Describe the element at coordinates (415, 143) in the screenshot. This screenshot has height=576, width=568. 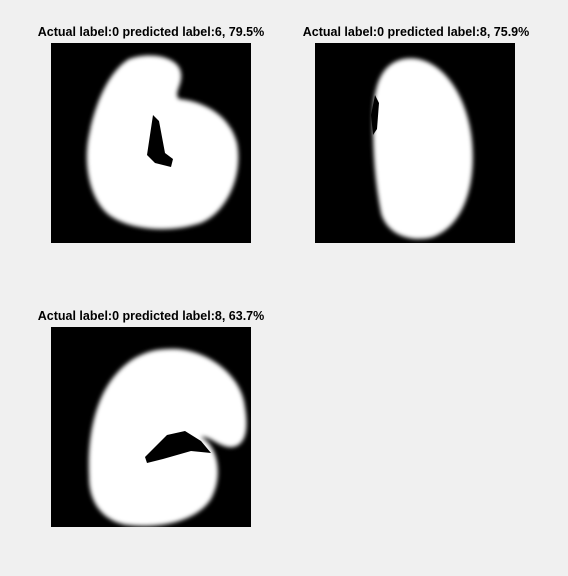
I see `panel-2-digit-image` at that location.